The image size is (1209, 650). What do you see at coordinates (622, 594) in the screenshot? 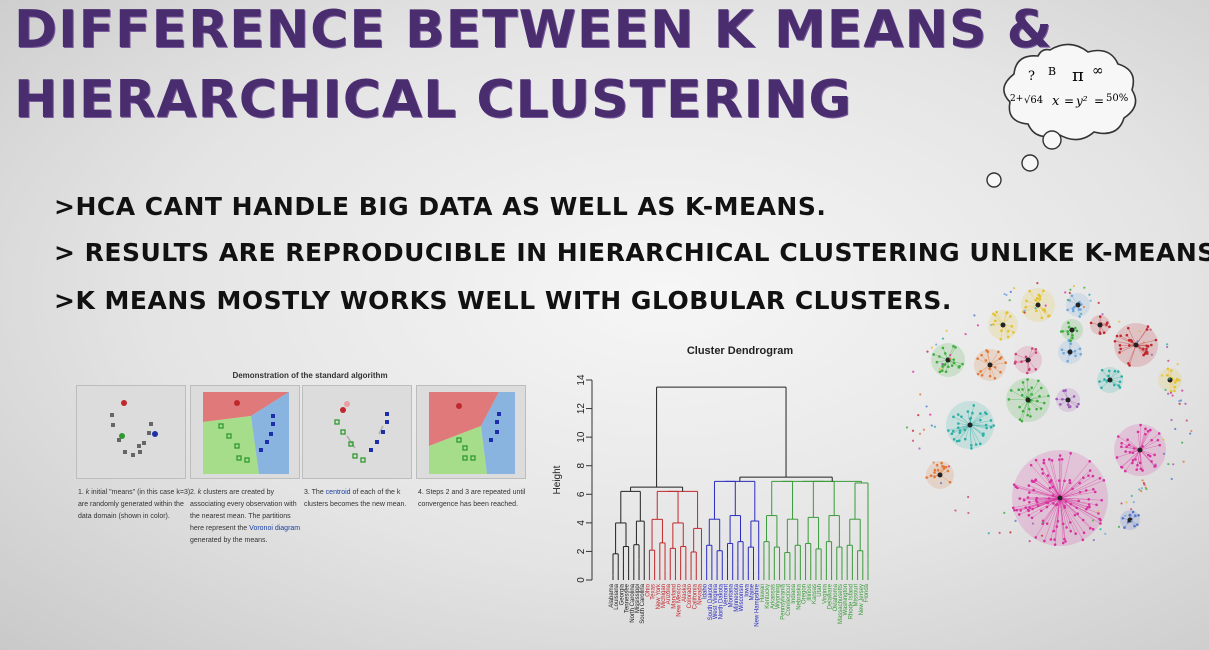
I see `leaf-label: Georgia` at bounding box center [622, 594].